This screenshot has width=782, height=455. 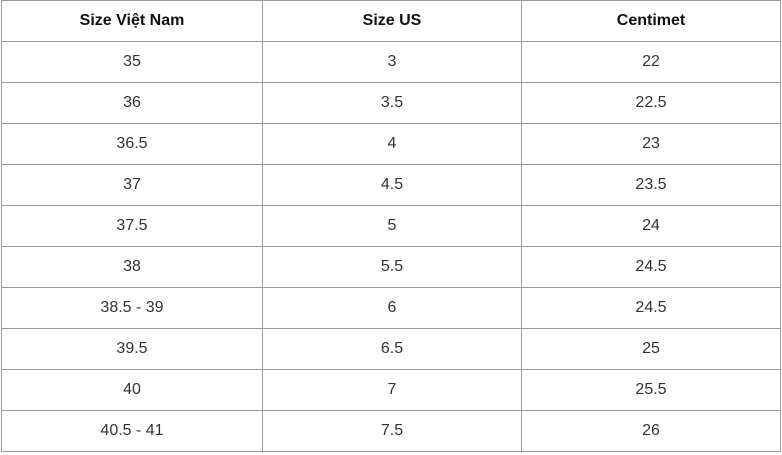 I want to click on cell-size-us: 5.5, so click(x=392, y=267).